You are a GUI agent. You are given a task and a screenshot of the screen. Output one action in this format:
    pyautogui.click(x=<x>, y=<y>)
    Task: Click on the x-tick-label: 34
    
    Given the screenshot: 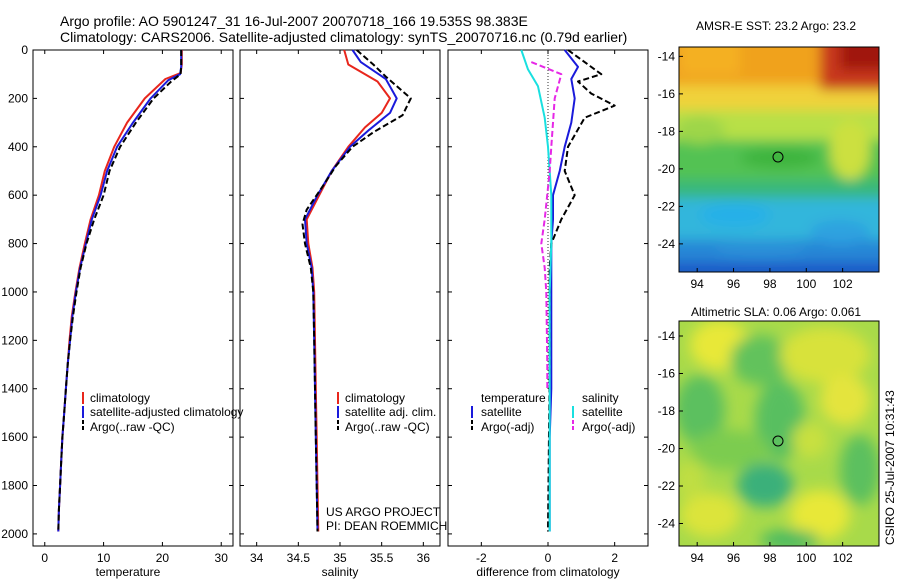 What is the action you would take?
    pyautogui.click(x=257, y=558)
    